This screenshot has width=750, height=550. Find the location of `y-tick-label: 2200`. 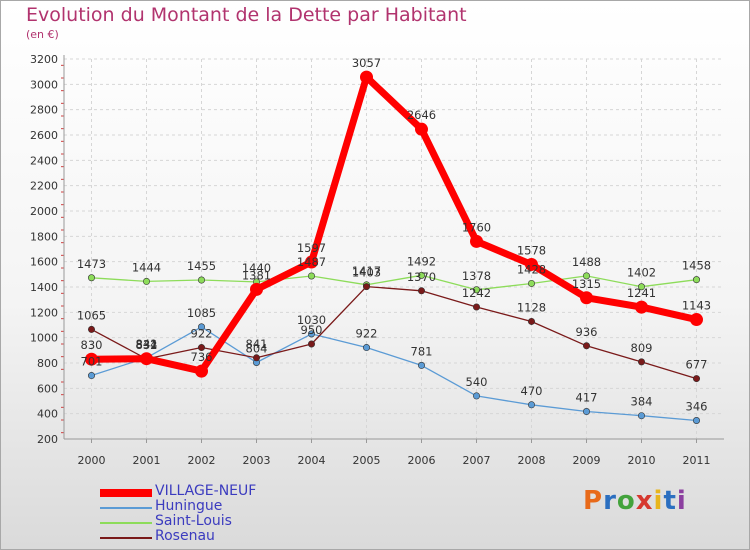

y-tick-label: 2200 is located at coordinates (44, 186).